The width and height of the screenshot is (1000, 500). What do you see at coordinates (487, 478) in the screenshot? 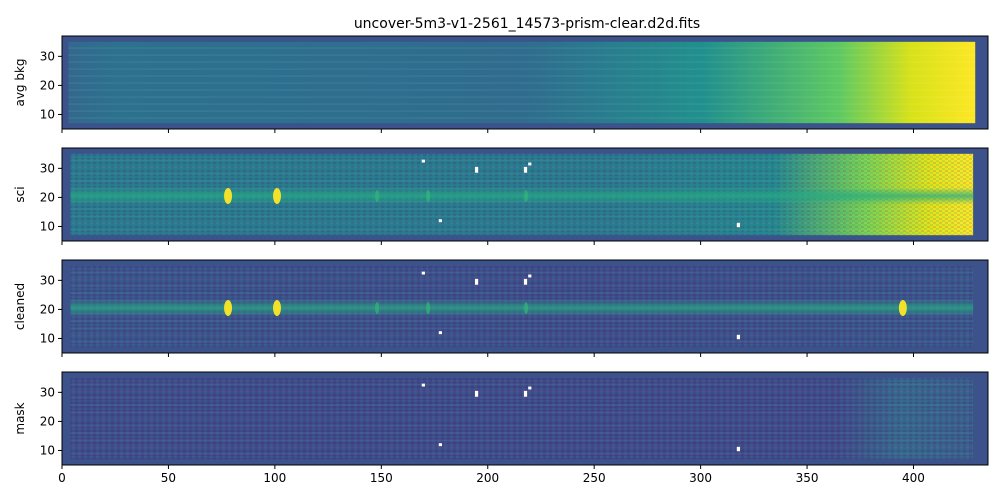
I see `x-tick-label: 200` at bounding box center [487, 478].